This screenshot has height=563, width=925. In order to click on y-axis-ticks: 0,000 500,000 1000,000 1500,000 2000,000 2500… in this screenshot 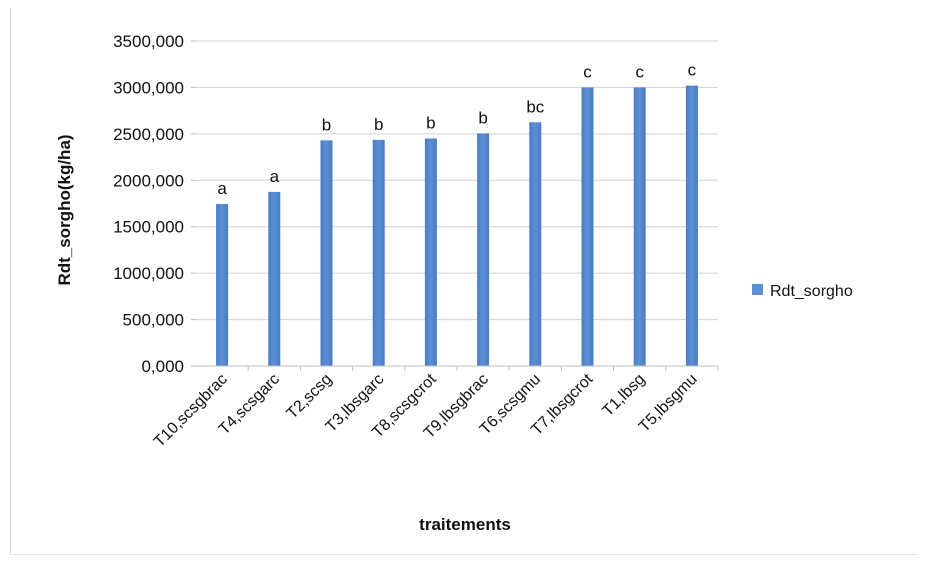, I will do `click(154, 204)`.